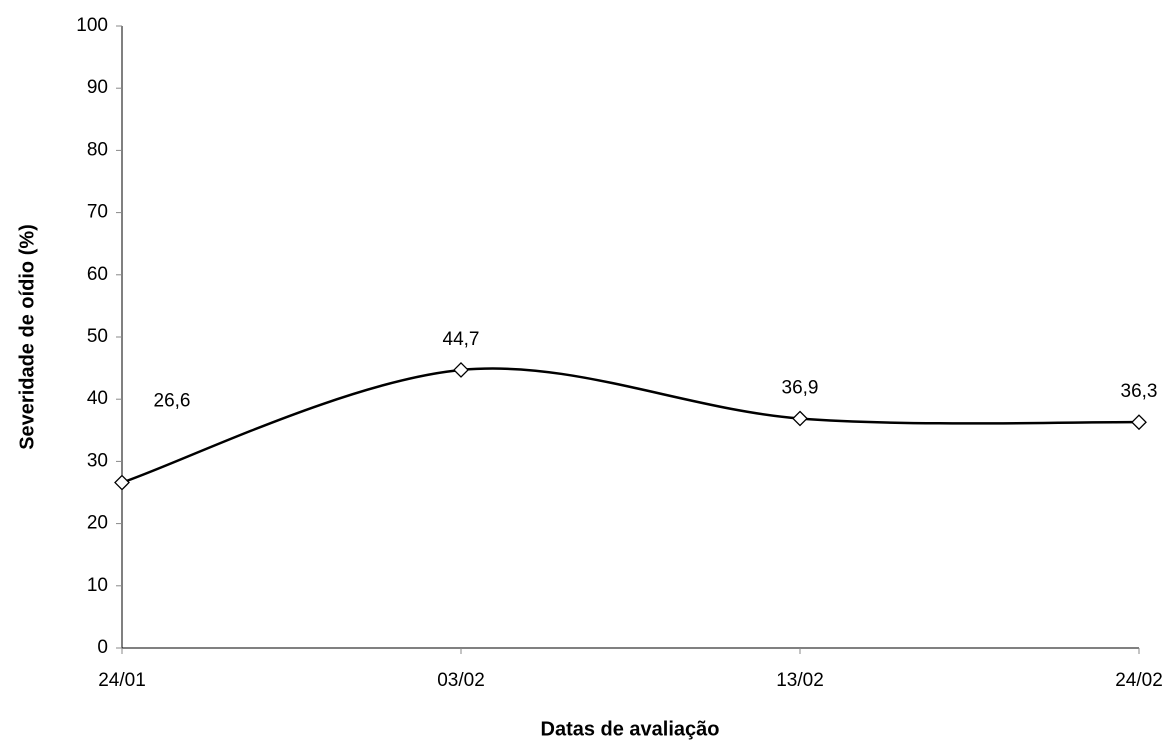 The image size is (1168, 744). What do you see at coordinates (97, 398) in the screenshot?
I see `y-tick-label: 40` at bounding box center [97, 398].